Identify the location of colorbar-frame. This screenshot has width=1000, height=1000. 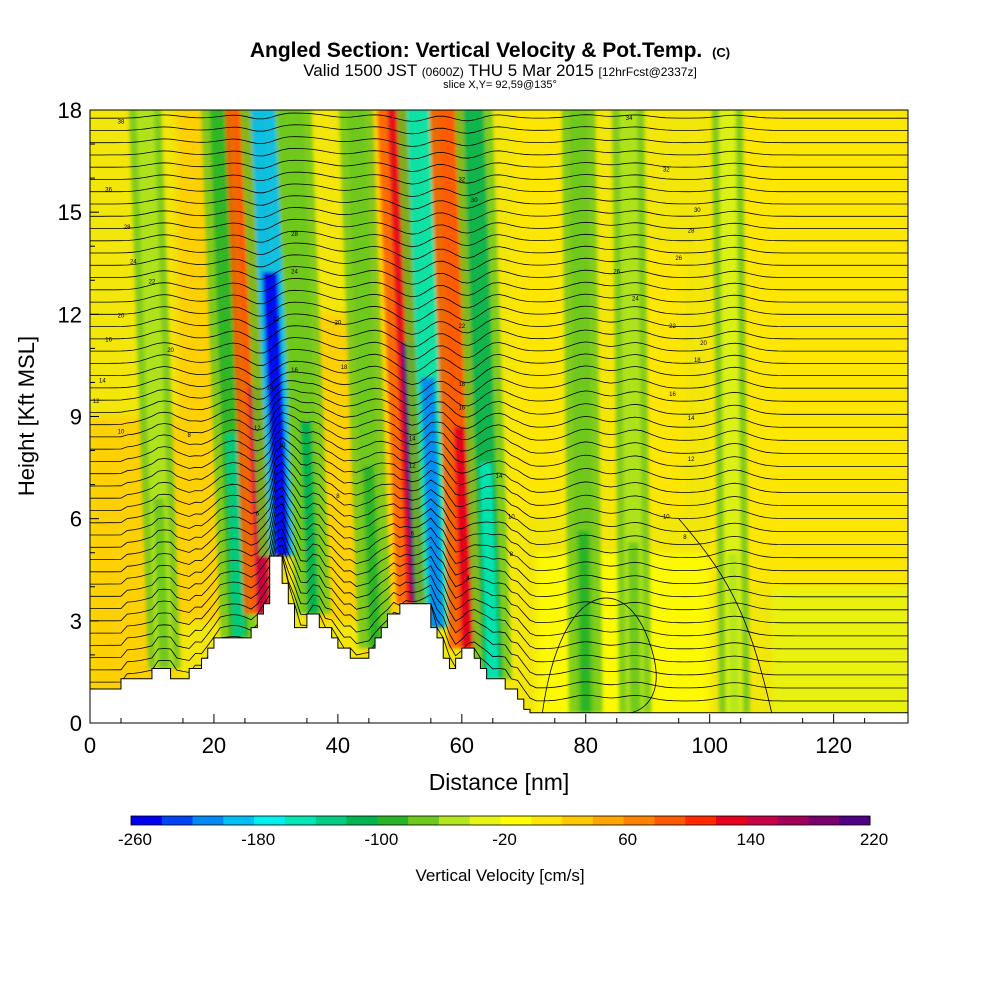
(500, 820).